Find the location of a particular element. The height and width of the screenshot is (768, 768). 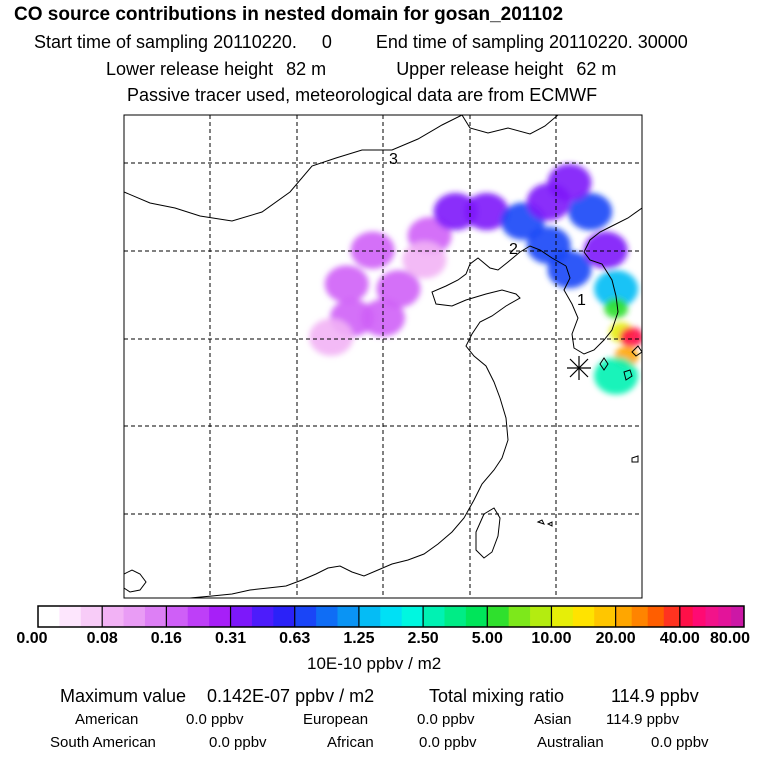

upper-release-value: 62 m is located at coordinates (596, 69).